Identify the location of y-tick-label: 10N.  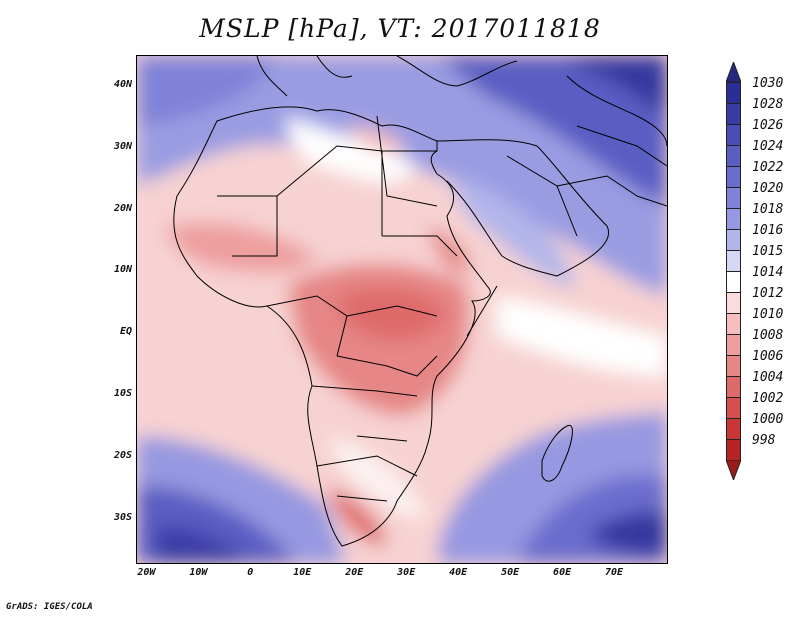
(122, 270).